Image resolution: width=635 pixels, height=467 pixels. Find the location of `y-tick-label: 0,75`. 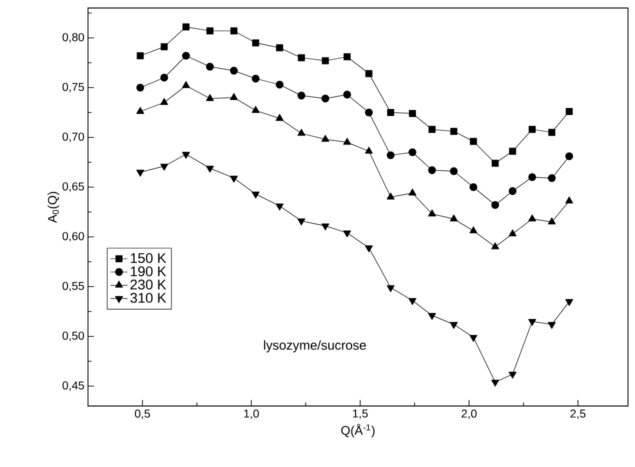

y-tick-label: 0,75 is located at coordinates (73, 87).